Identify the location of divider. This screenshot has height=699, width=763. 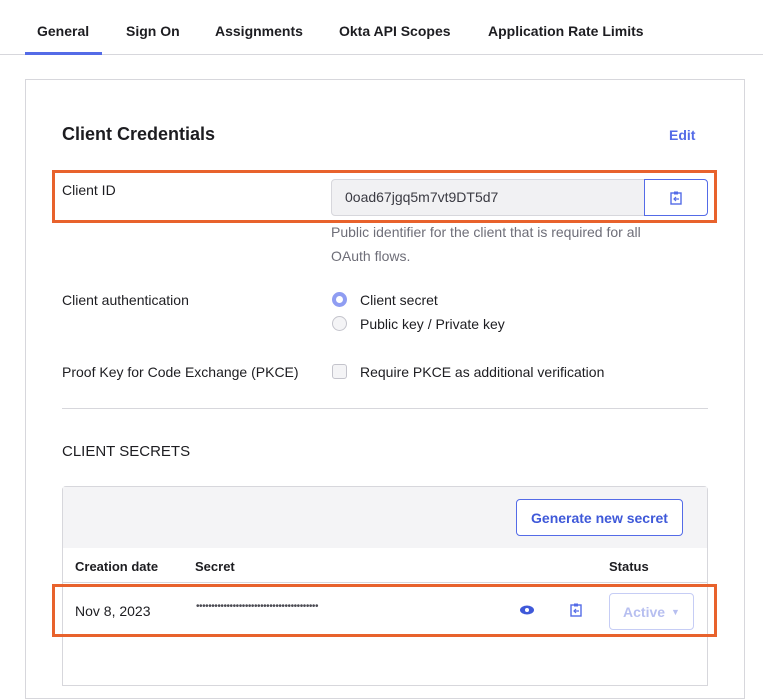
(385, 408).